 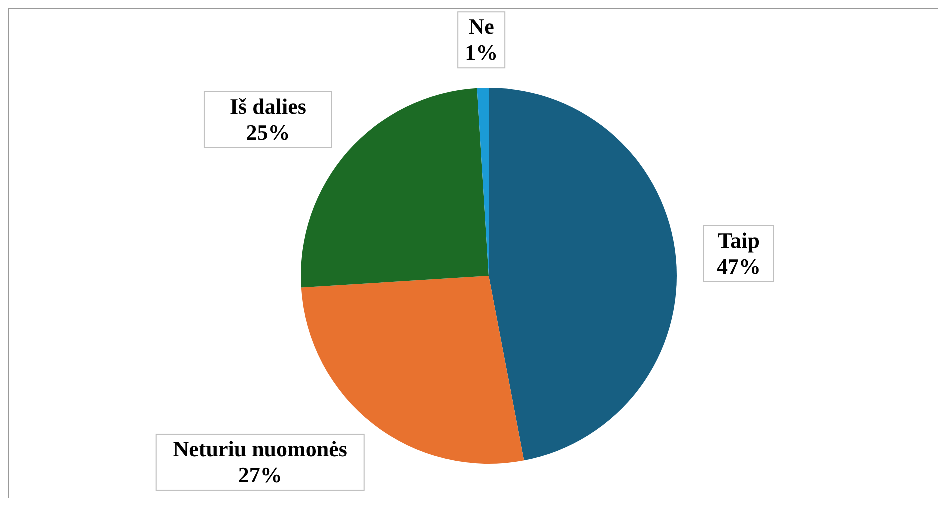 What do you see at coordinates (260, 449) in the screenshot?
I see `slice-label: Neturiu nuomonės` at bounding box center [260, 449].